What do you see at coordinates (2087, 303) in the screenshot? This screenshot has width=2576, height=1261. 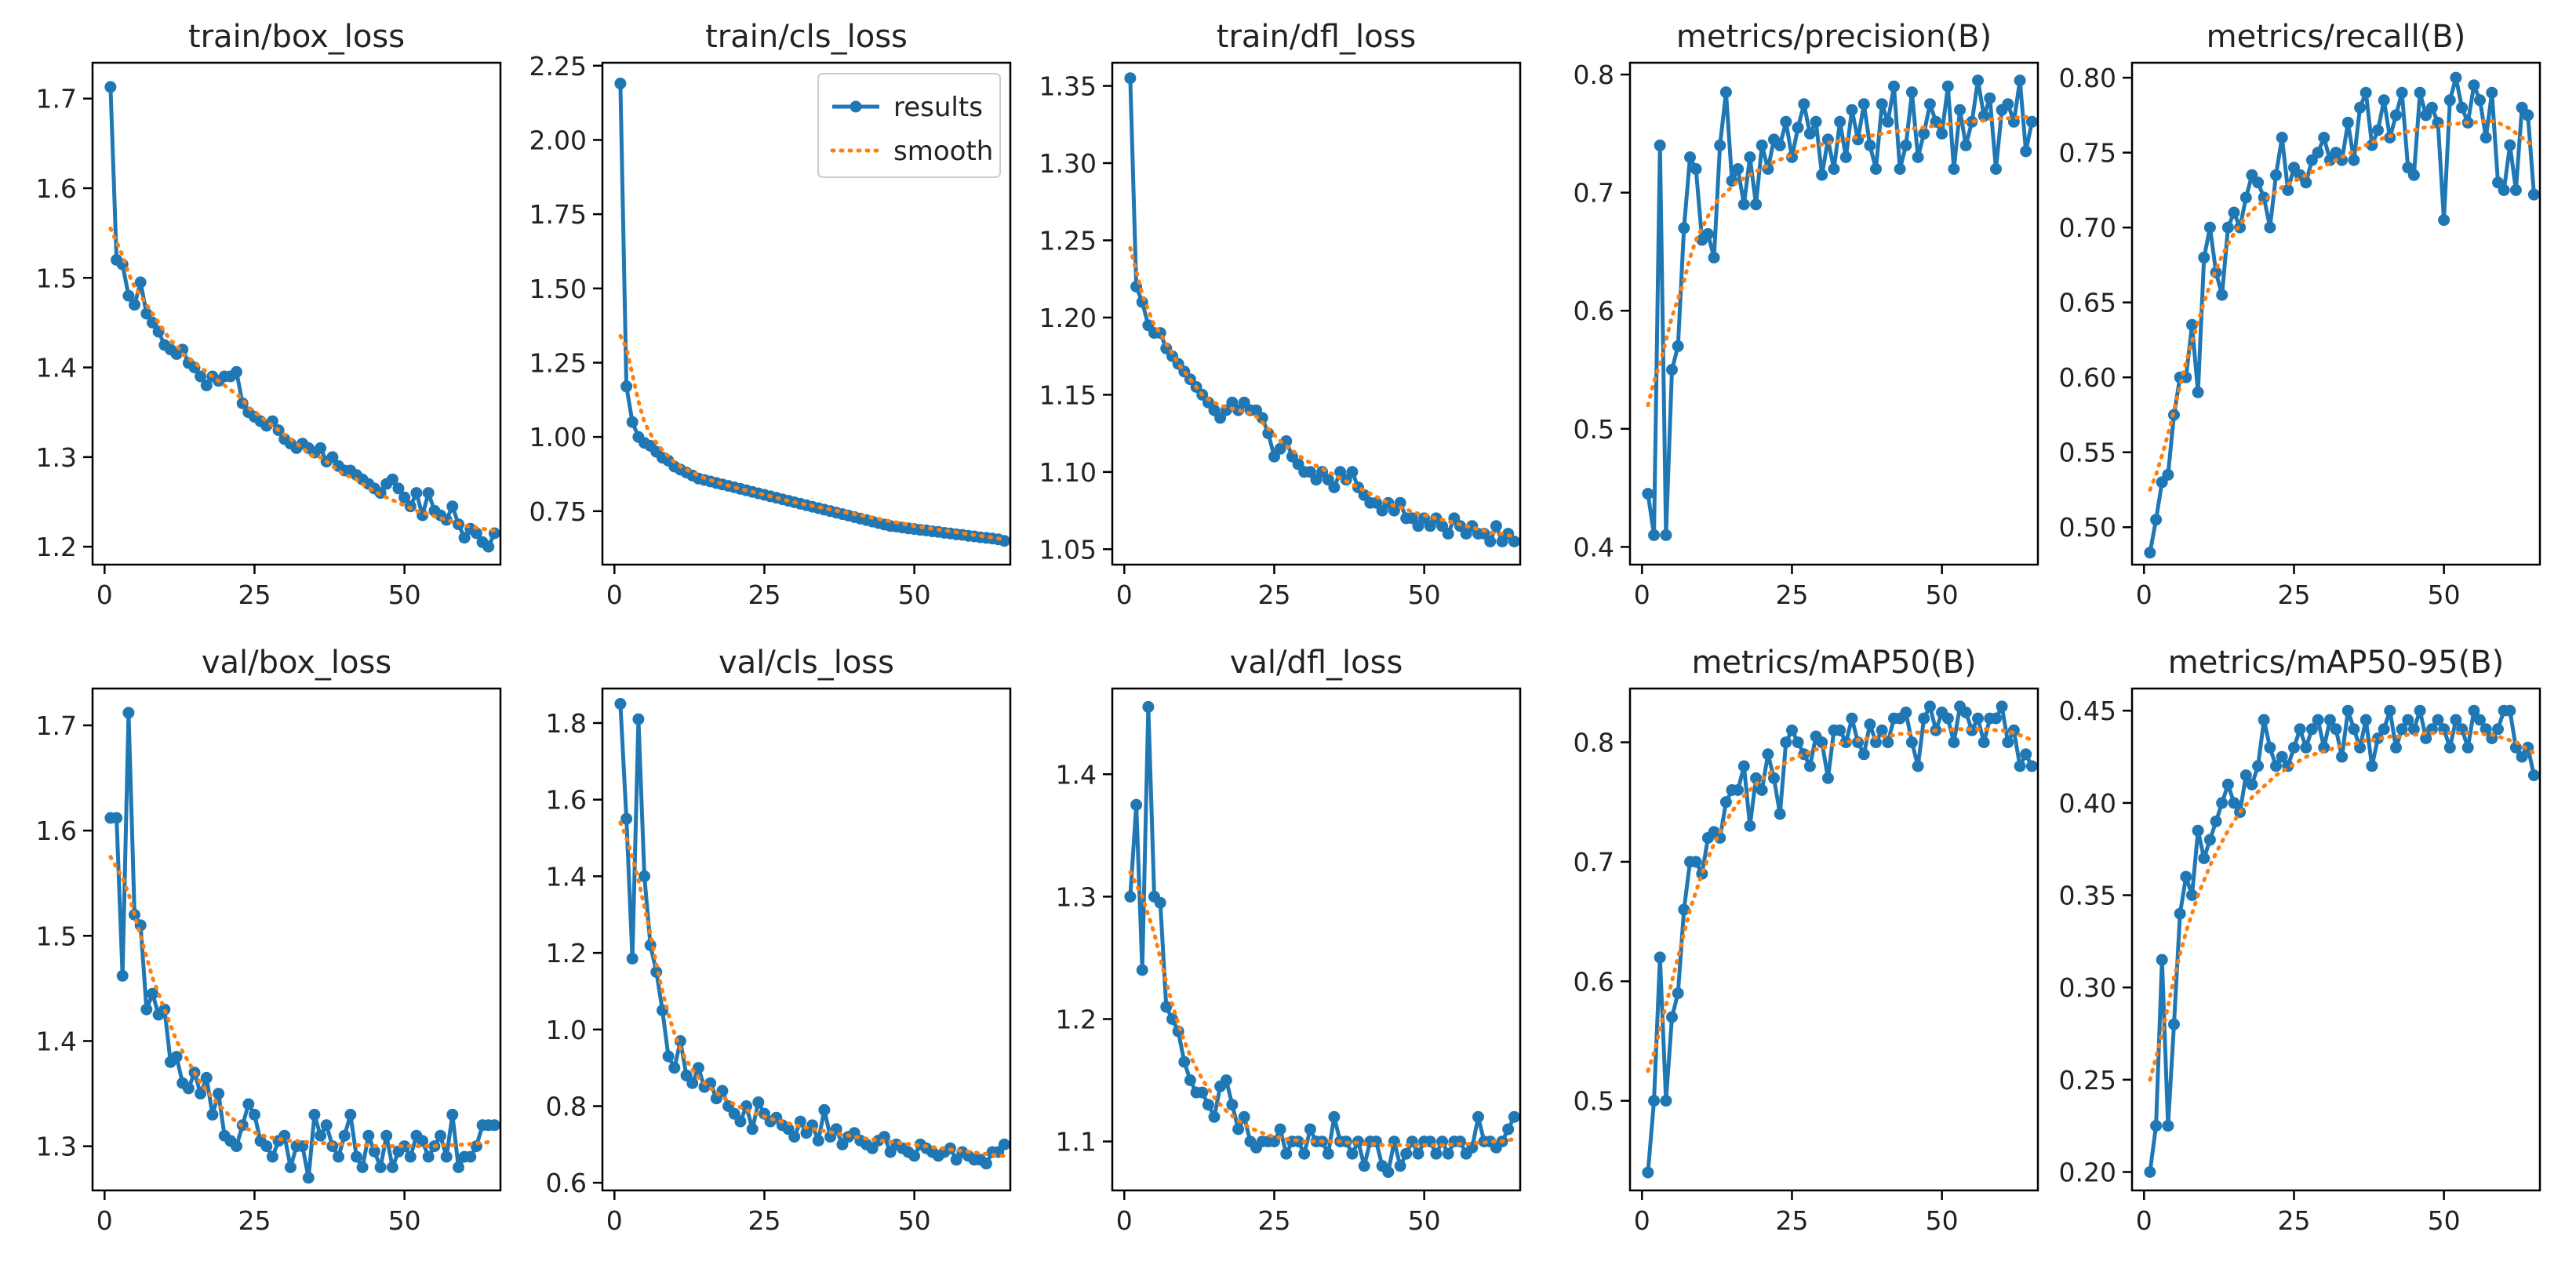 I see `y-tick-label: 0.65` at bounding box center [2087, 303].